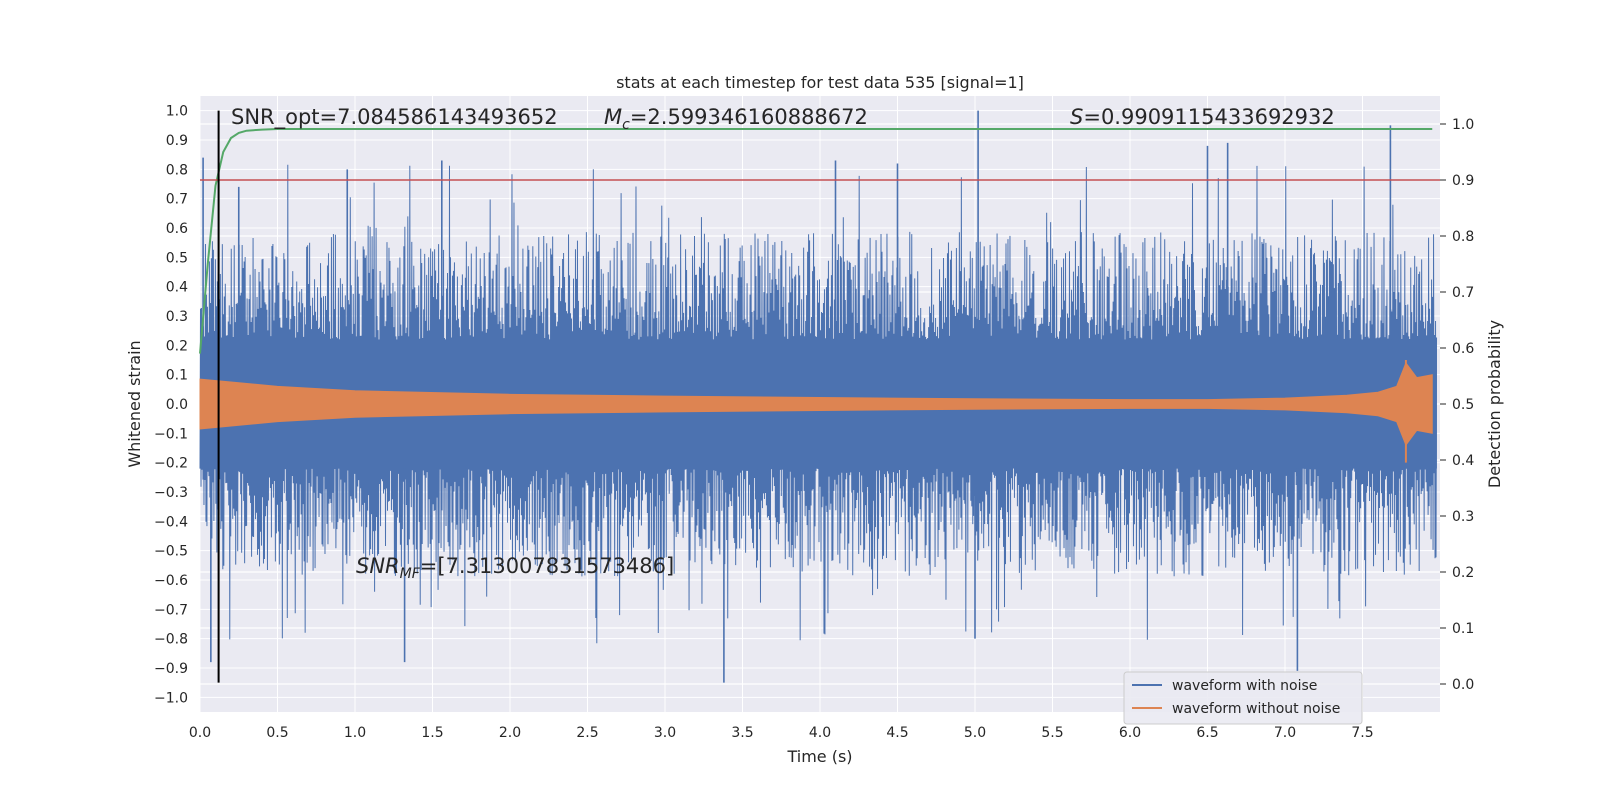 The width and height of the screenshot is (1600, 800). Describe the element at coordinates (1463, 125) in the screenshot. I see `y-right-tick-label: 1.0` at that location.